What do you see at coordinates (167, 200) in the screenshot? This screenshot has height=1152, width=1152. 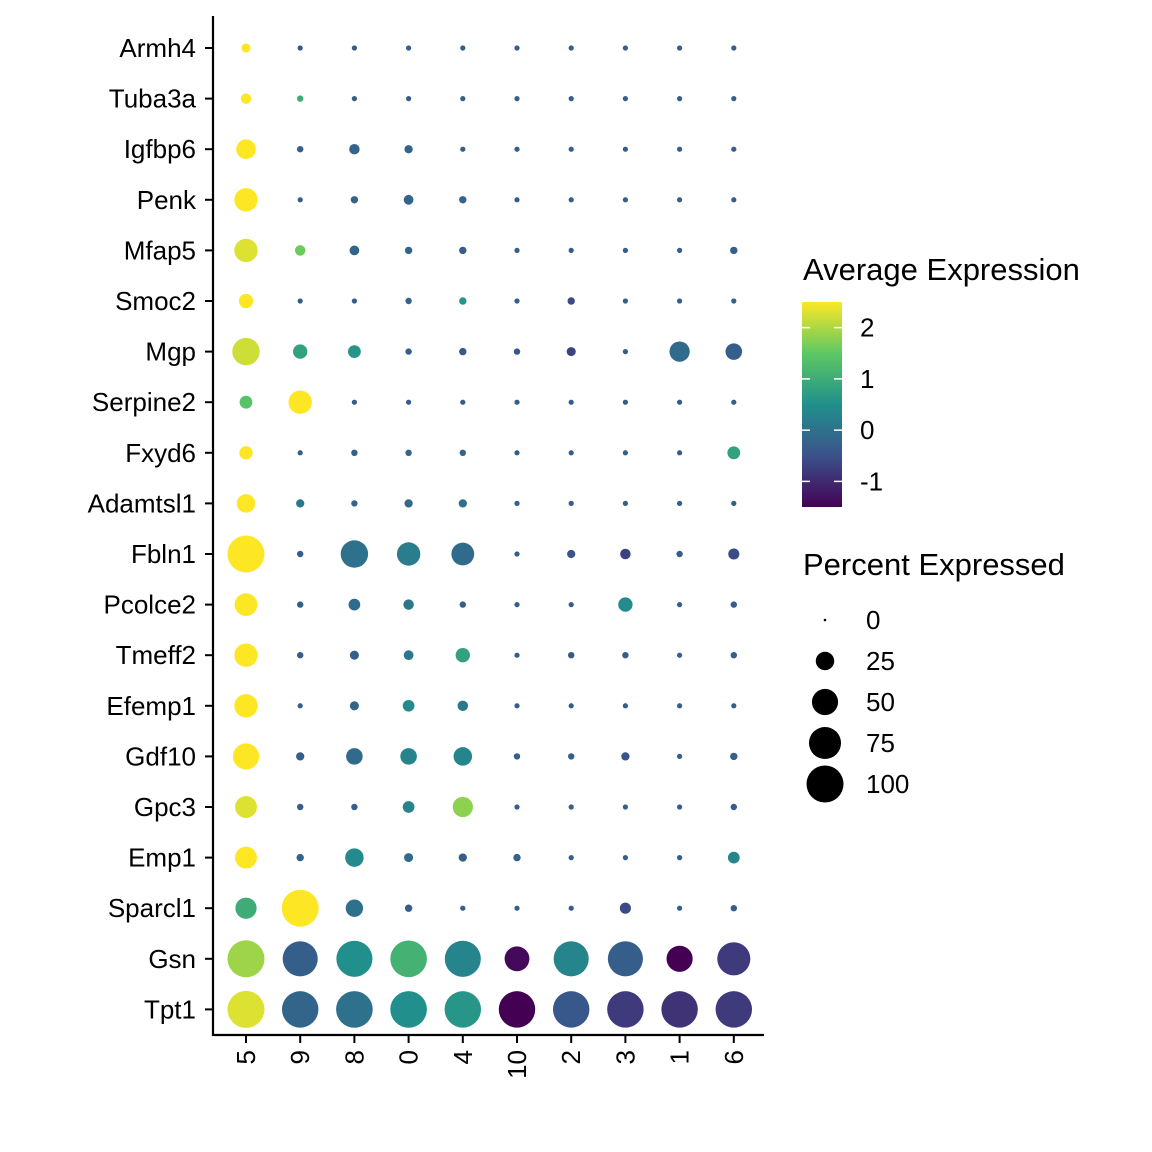 I see `gene-label-penk: Penk` at bounding box center [167, 200].